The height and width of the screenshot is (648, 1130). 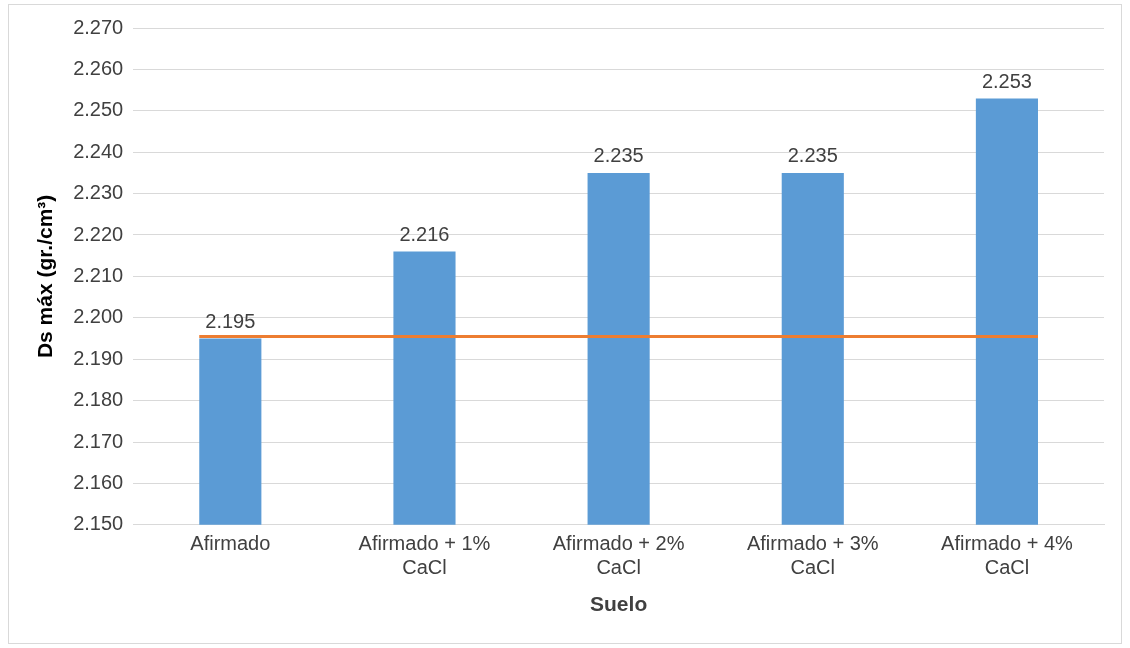 I want to click on y-tick-label: 2.230, so click(x=98, y=192).